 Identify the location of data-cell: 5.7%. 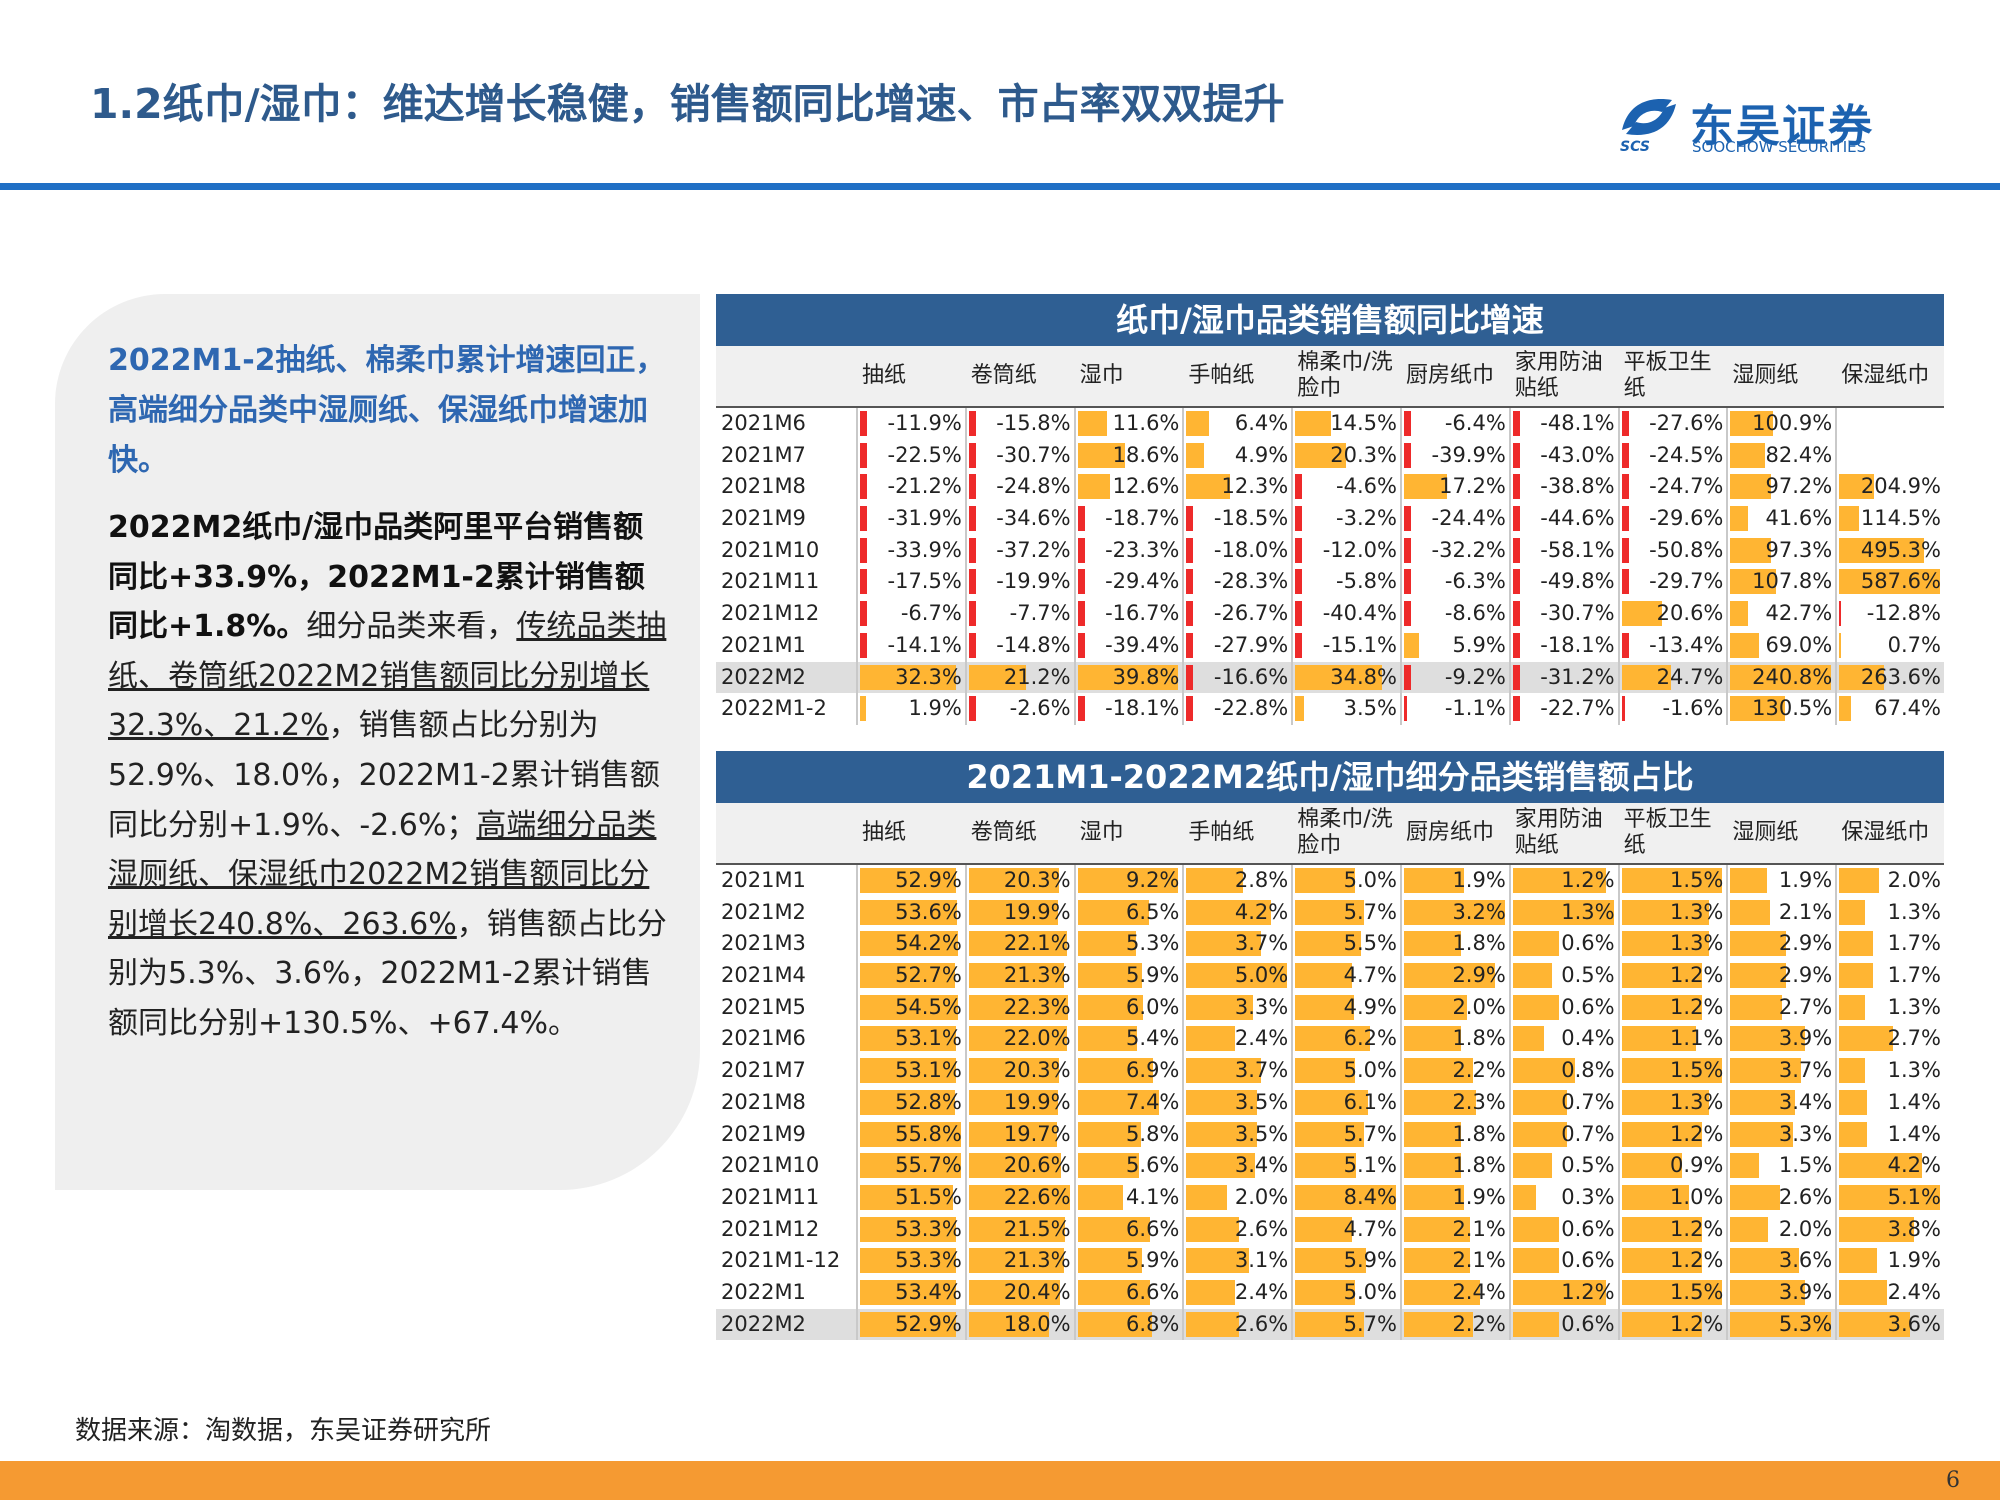
(1346, 1324).